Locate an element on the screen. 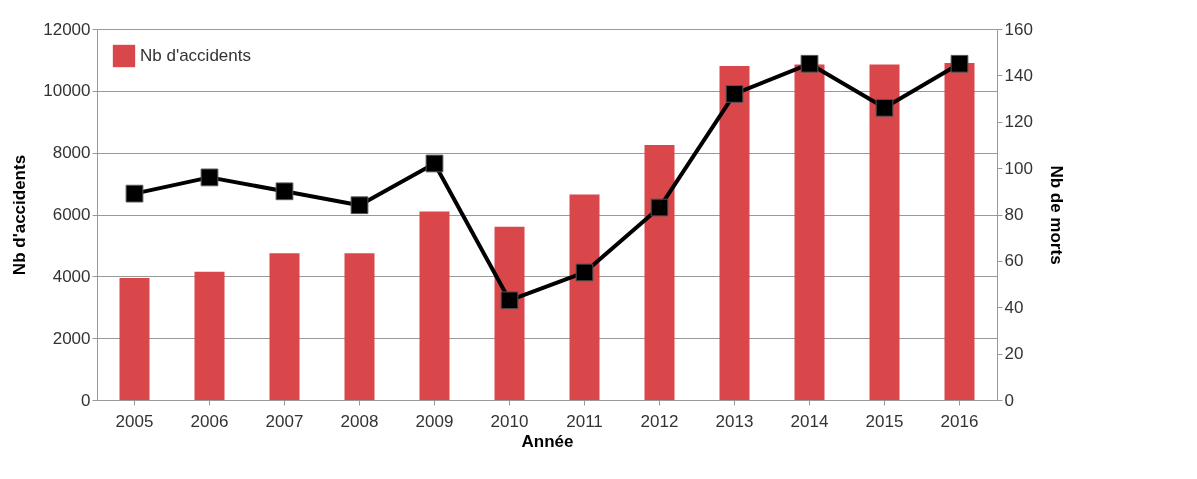  y2-tick-label: 0 is located at coordinates (1009, 400).